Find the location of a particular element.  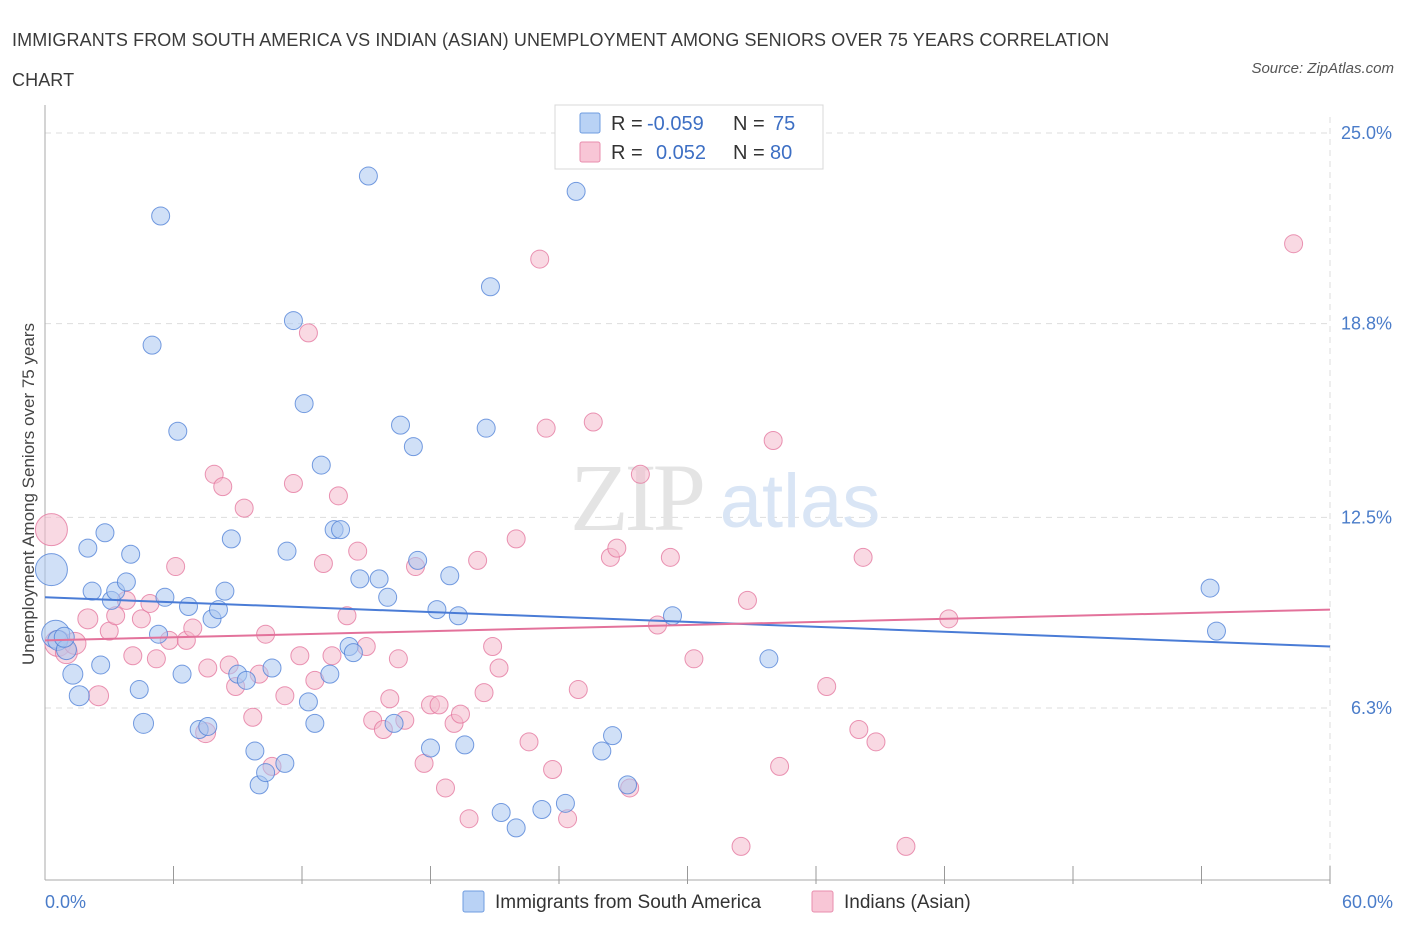

y-tick-label: 6.3% is located at coordinates (1371, 708).